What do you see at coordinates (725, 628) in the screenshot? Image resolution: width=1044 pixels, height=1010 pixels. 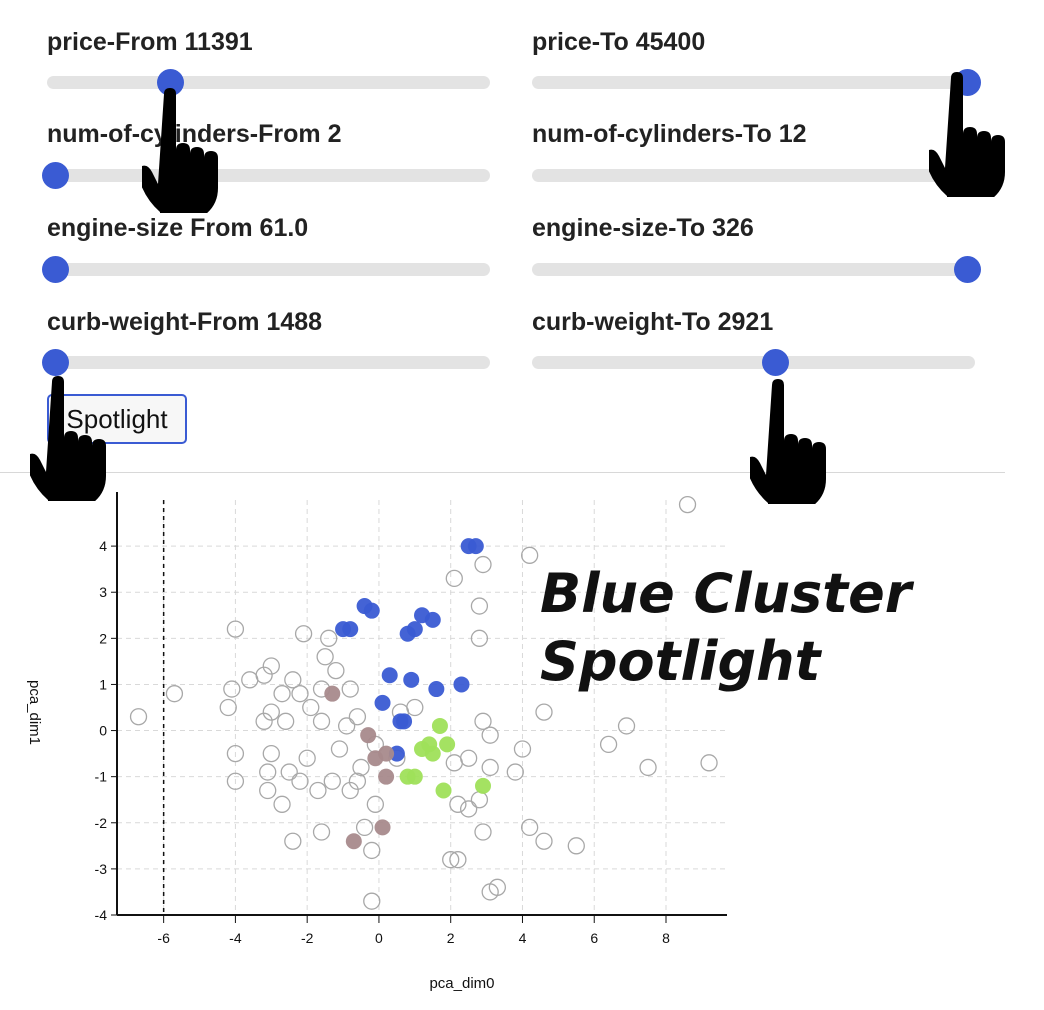 I see `annotation: Blue Cluster Spotlight` at bounding box center [725, 628].